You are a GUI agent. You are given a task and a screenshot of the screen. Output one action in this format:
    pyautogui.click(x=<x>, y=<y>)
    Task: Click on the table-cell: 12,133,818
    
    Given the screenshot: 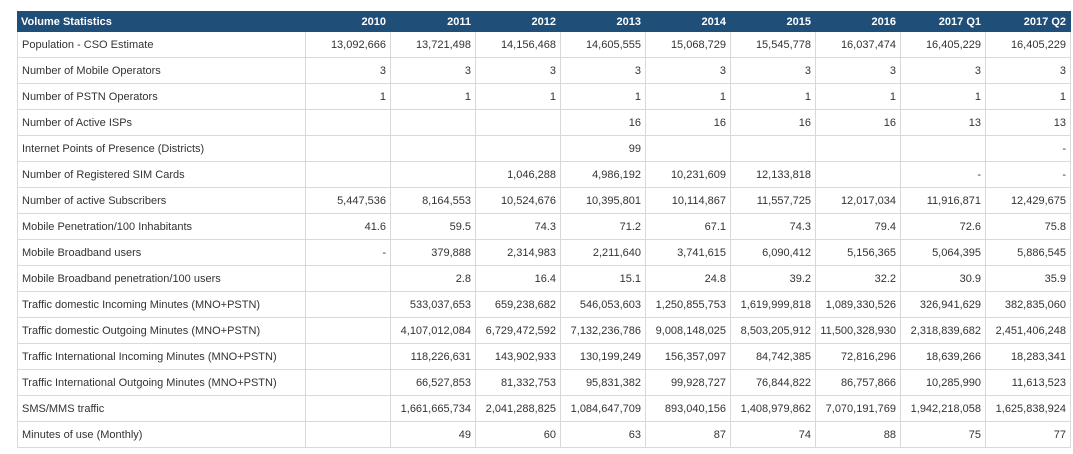 What is the action you would take?
    pyautogui.click(x=773, y=174)
    